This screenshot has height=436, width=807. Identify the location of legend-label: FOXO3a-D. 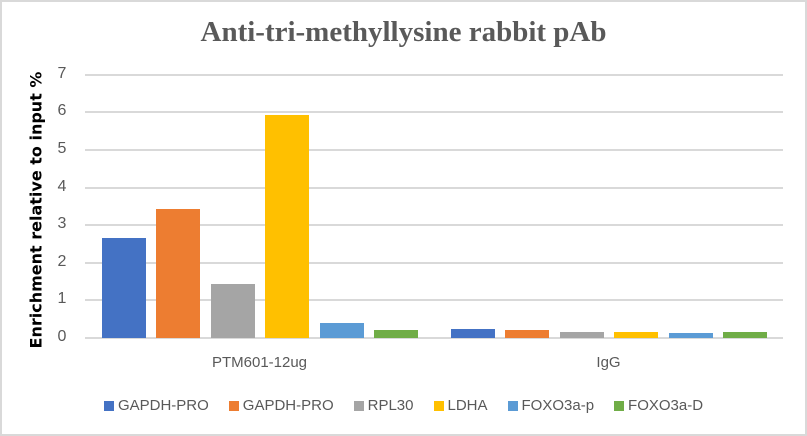
(666, 405).